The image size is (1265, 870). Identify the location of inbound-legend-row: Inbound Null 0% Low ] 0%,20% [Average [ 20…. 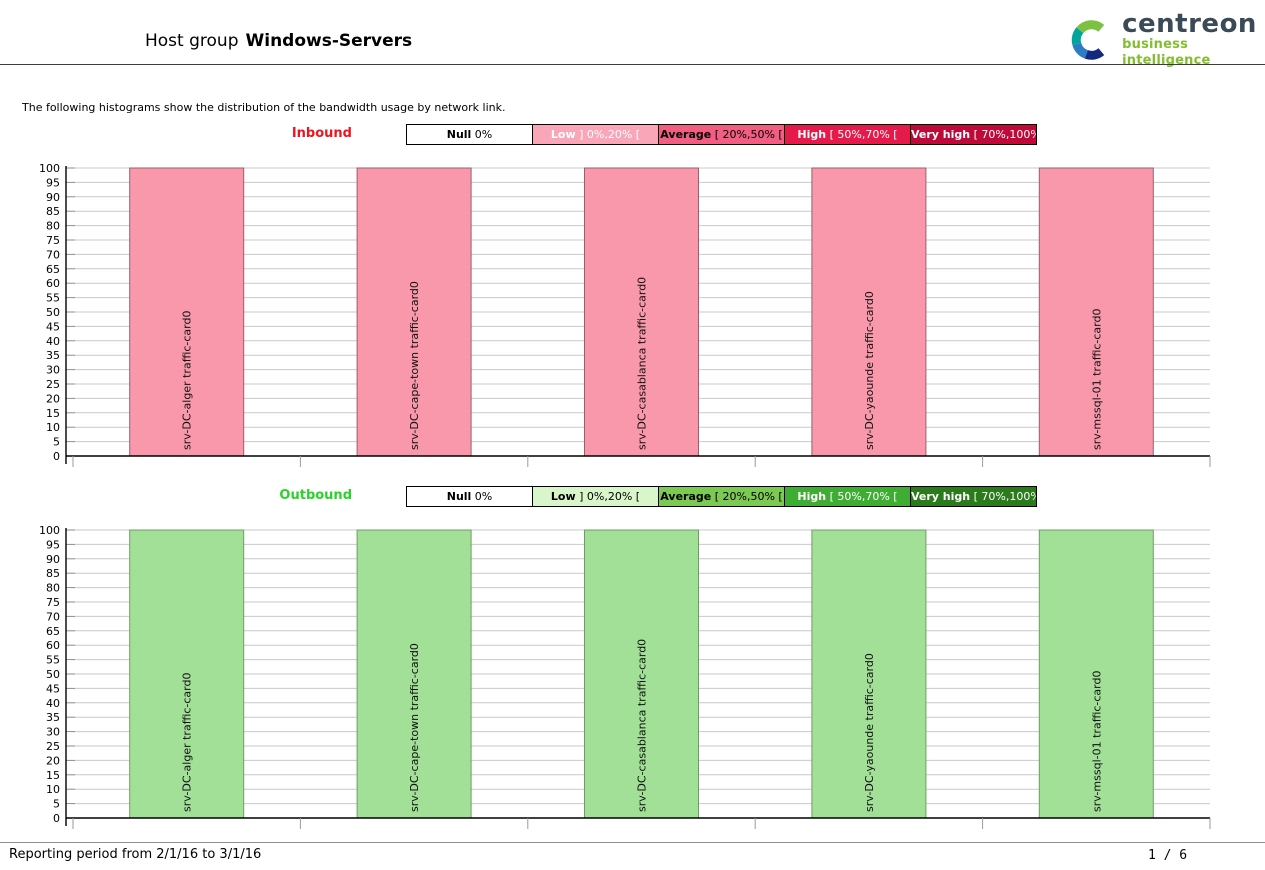
(632, 135).